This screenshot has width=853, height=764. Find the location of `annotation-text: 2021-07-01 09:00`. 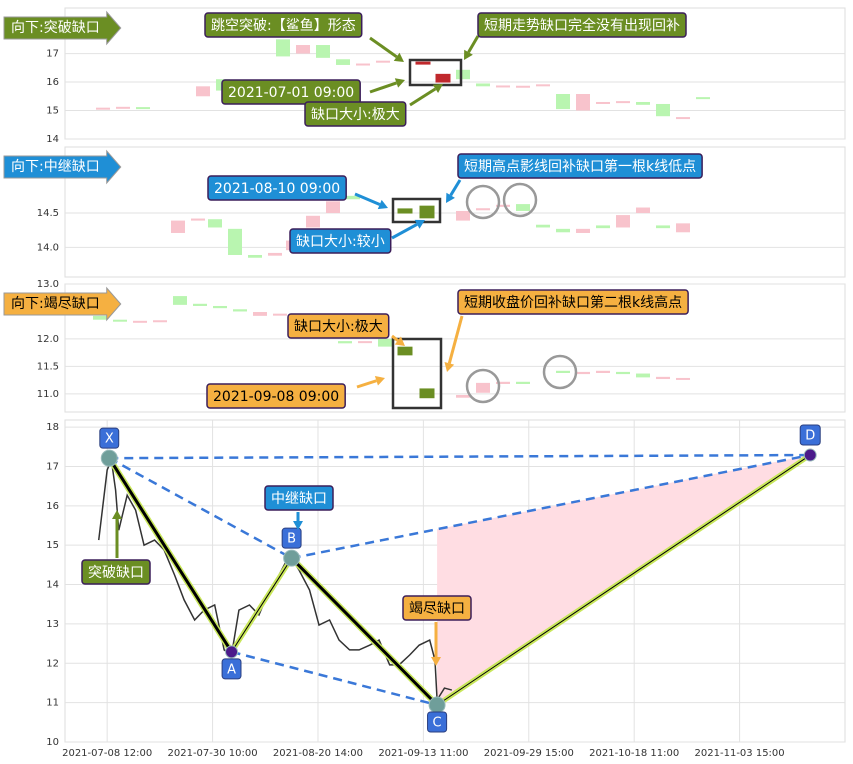

annotation-text: 2021-07-01 09:00 is located at coordinates (291, 93).